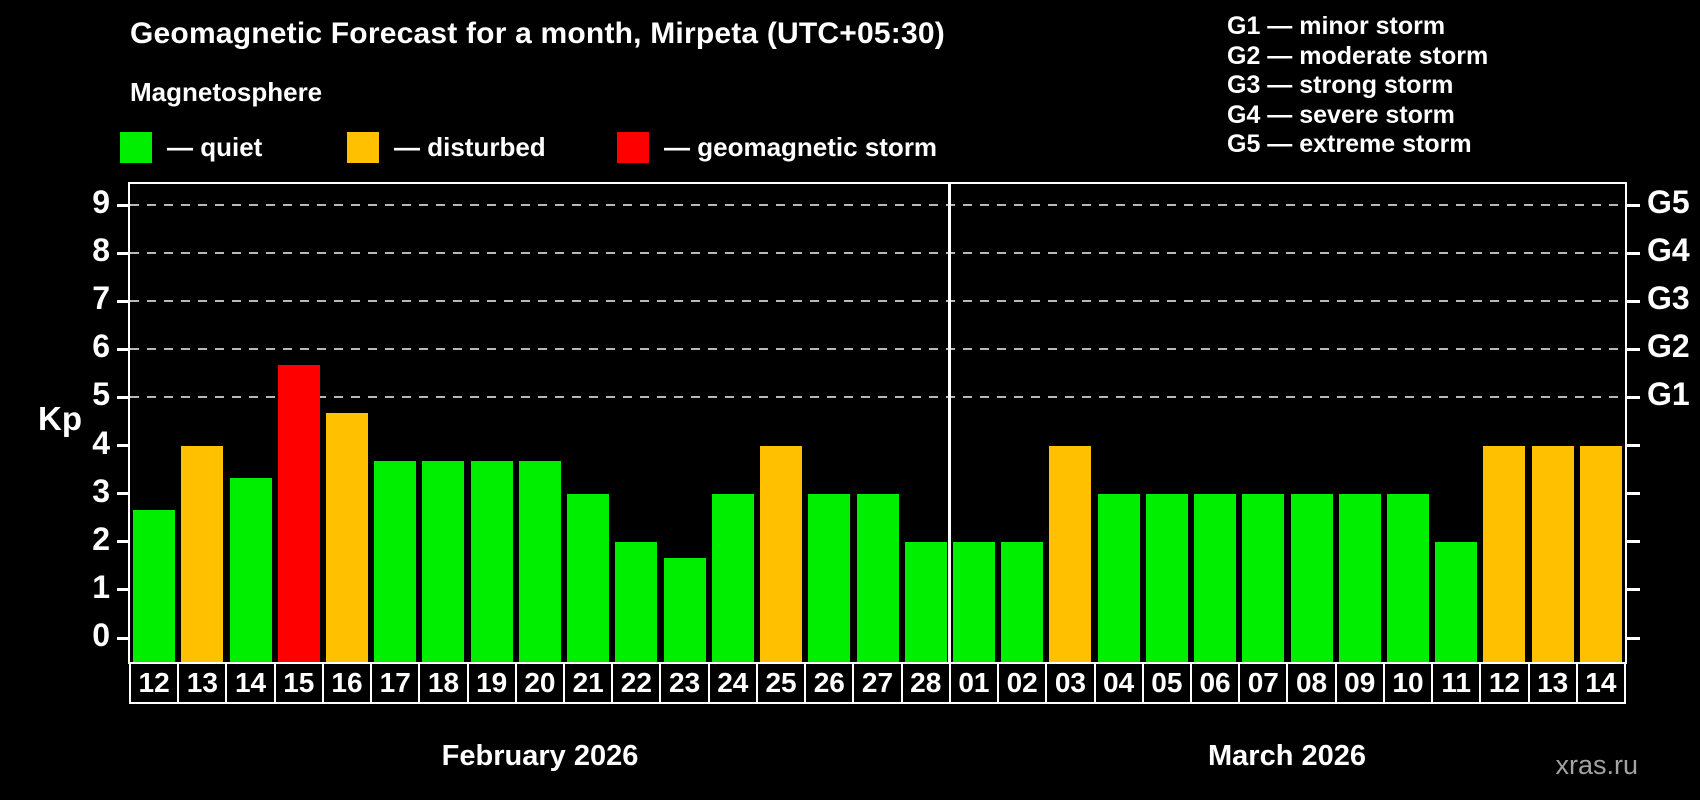 This screenshot has width=1700, height=800. I want to click on y-axis-tick-label: 3, so click(101, 490).